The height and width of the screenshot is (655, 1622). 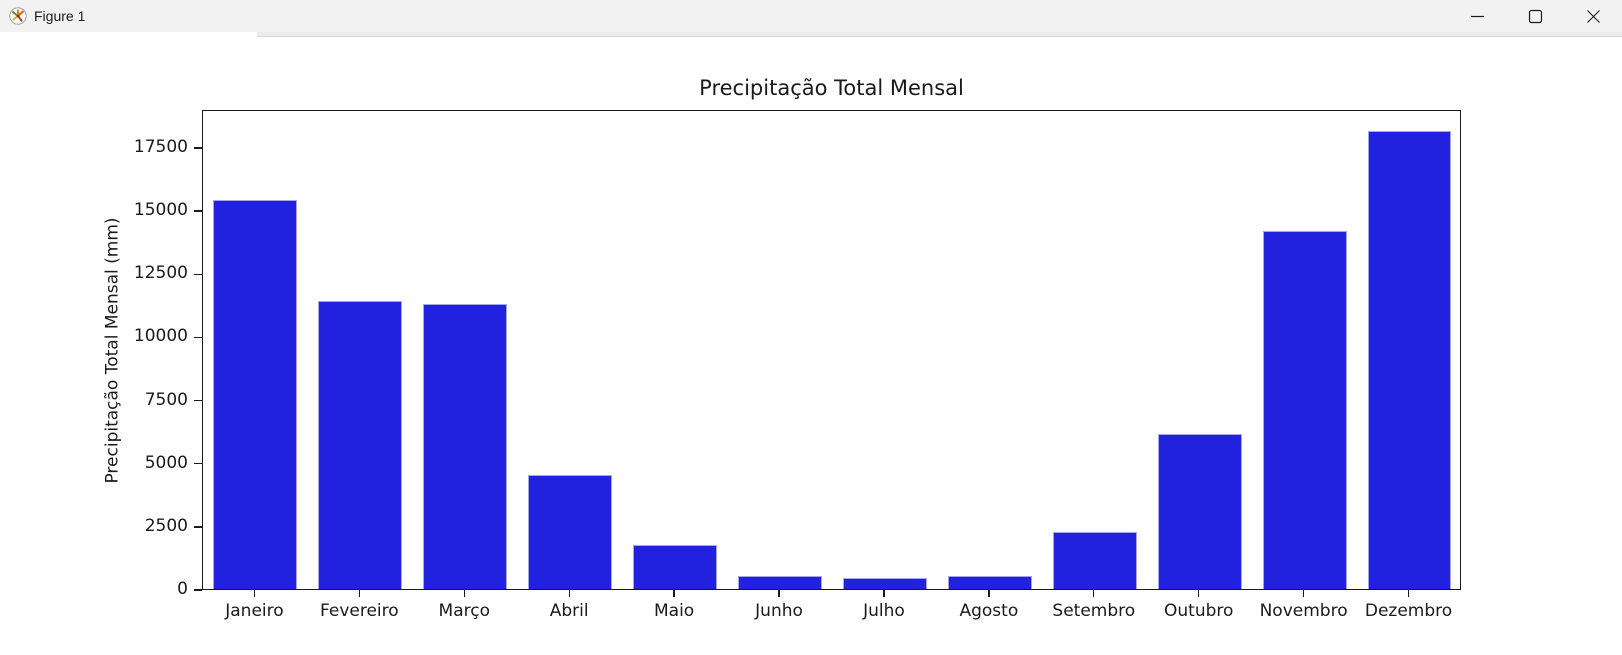 What do you see at coordinates (675, 566) in the screenshot?
I see `bar-maio` at bounding box center [675, 566].